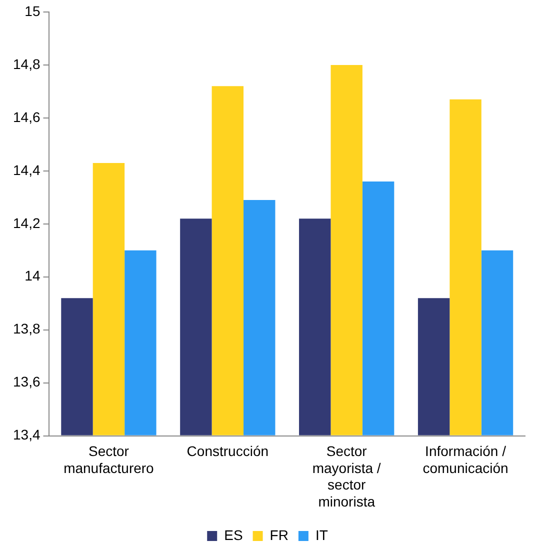 The image size is (537, 557). I want to click on x-tick-label: Información / comunicación, so click(465, 459).